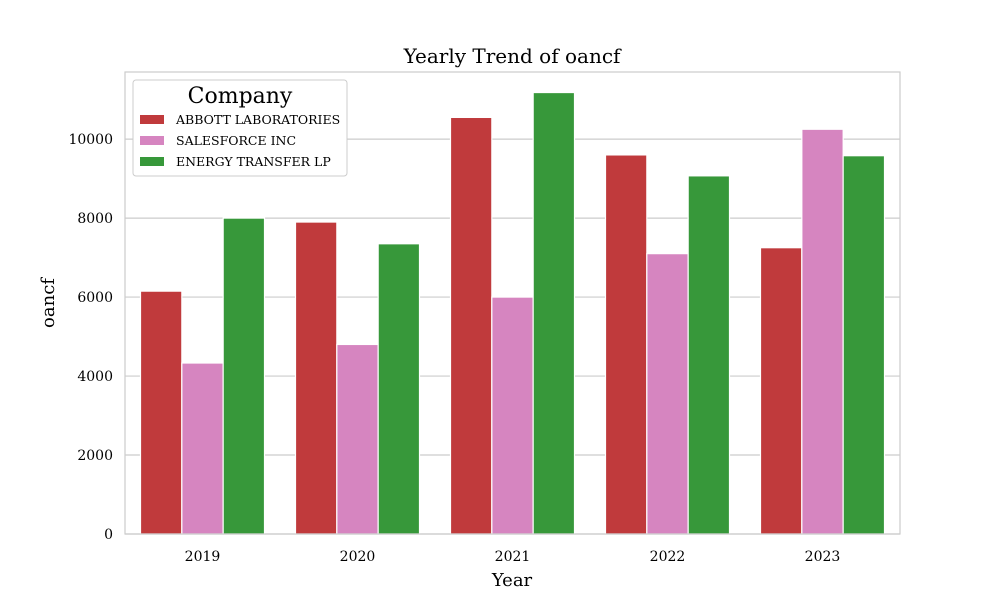  Describe the element at coordinates (822, 331) in the screenshot. I see `bar-salesforce-inc-2023` at that location.